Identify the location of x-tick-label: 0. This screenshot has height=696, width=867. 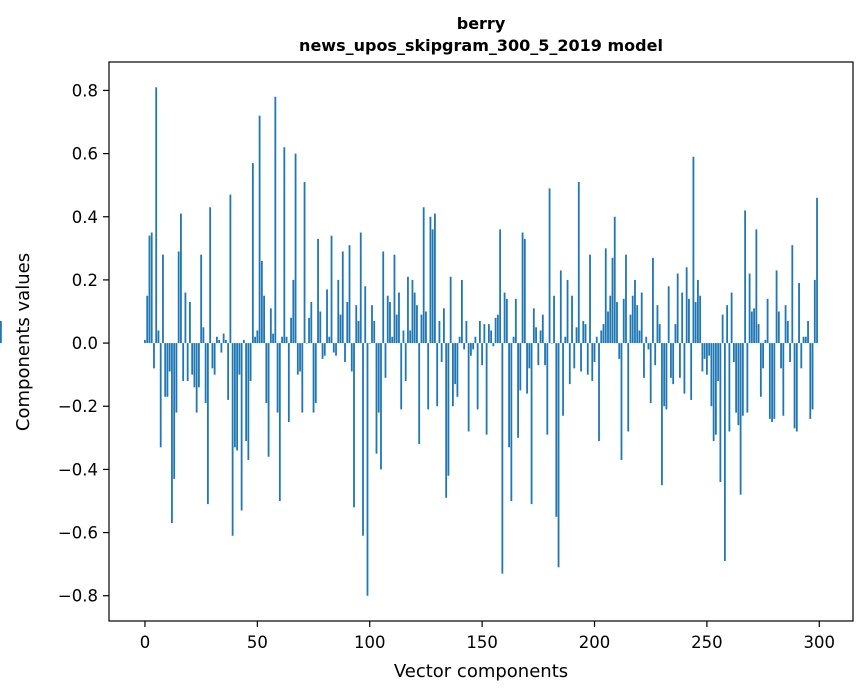
(145, 642).